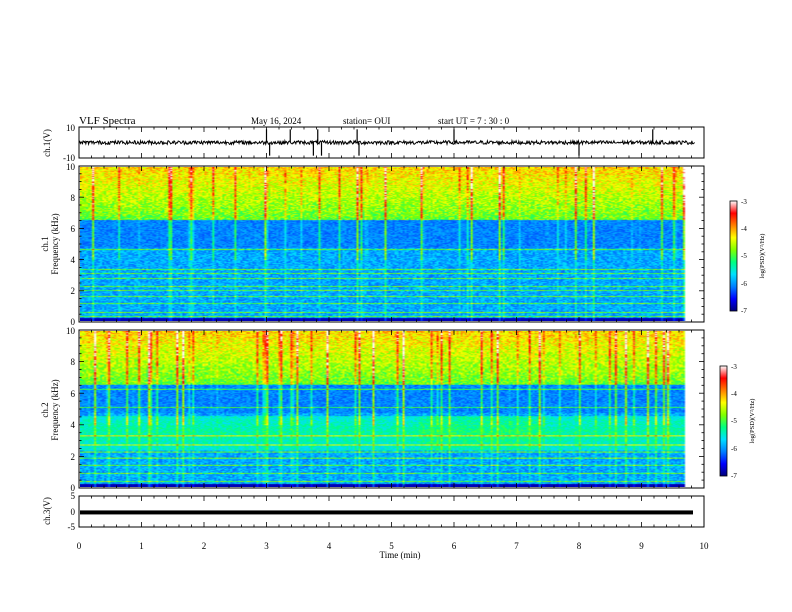  I want to click on ch1-spec-ytick: 4, so click(73, 260).